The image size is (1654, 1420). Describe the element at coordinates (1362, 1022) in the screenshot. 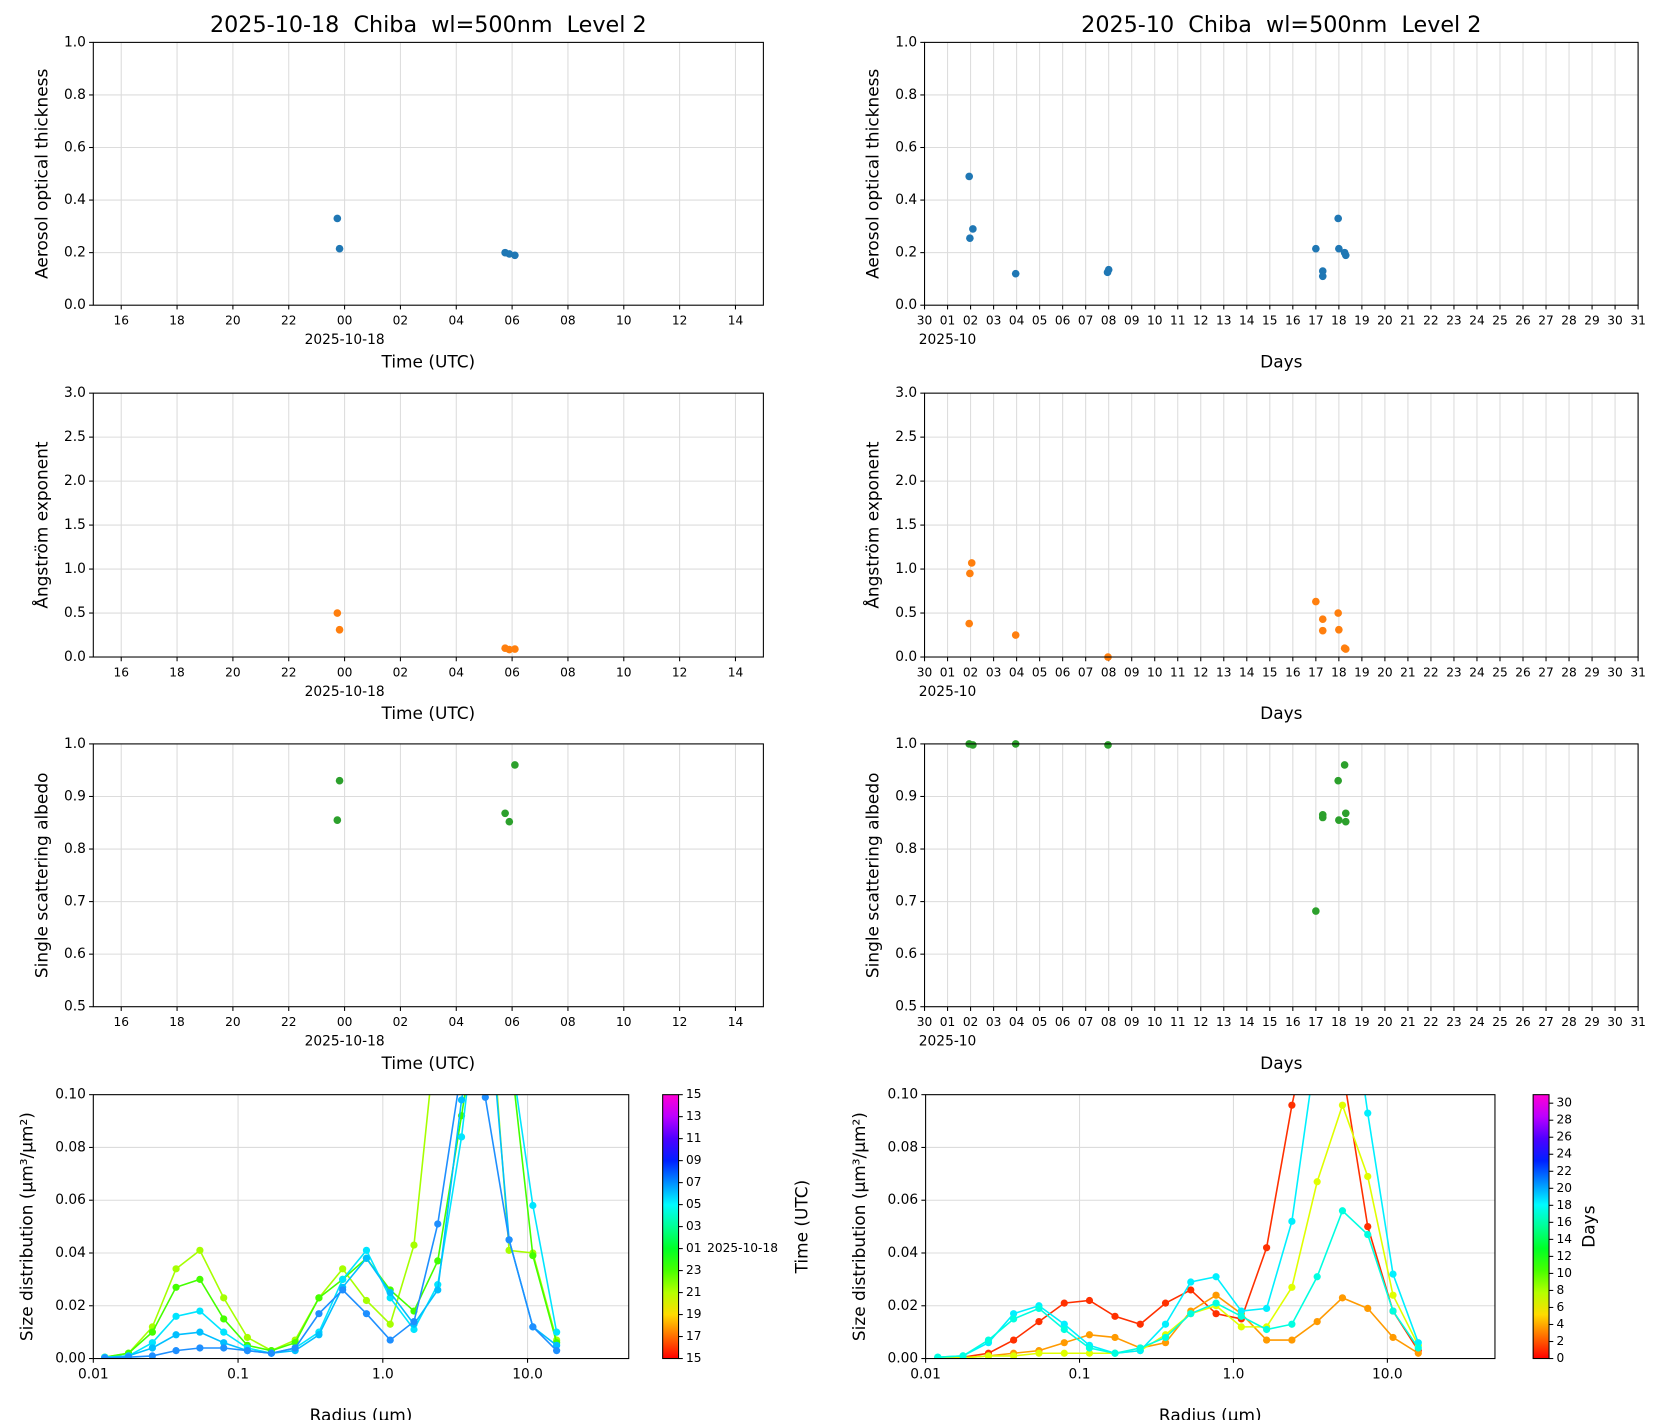

I see `x-tick-label: 19` at that location.